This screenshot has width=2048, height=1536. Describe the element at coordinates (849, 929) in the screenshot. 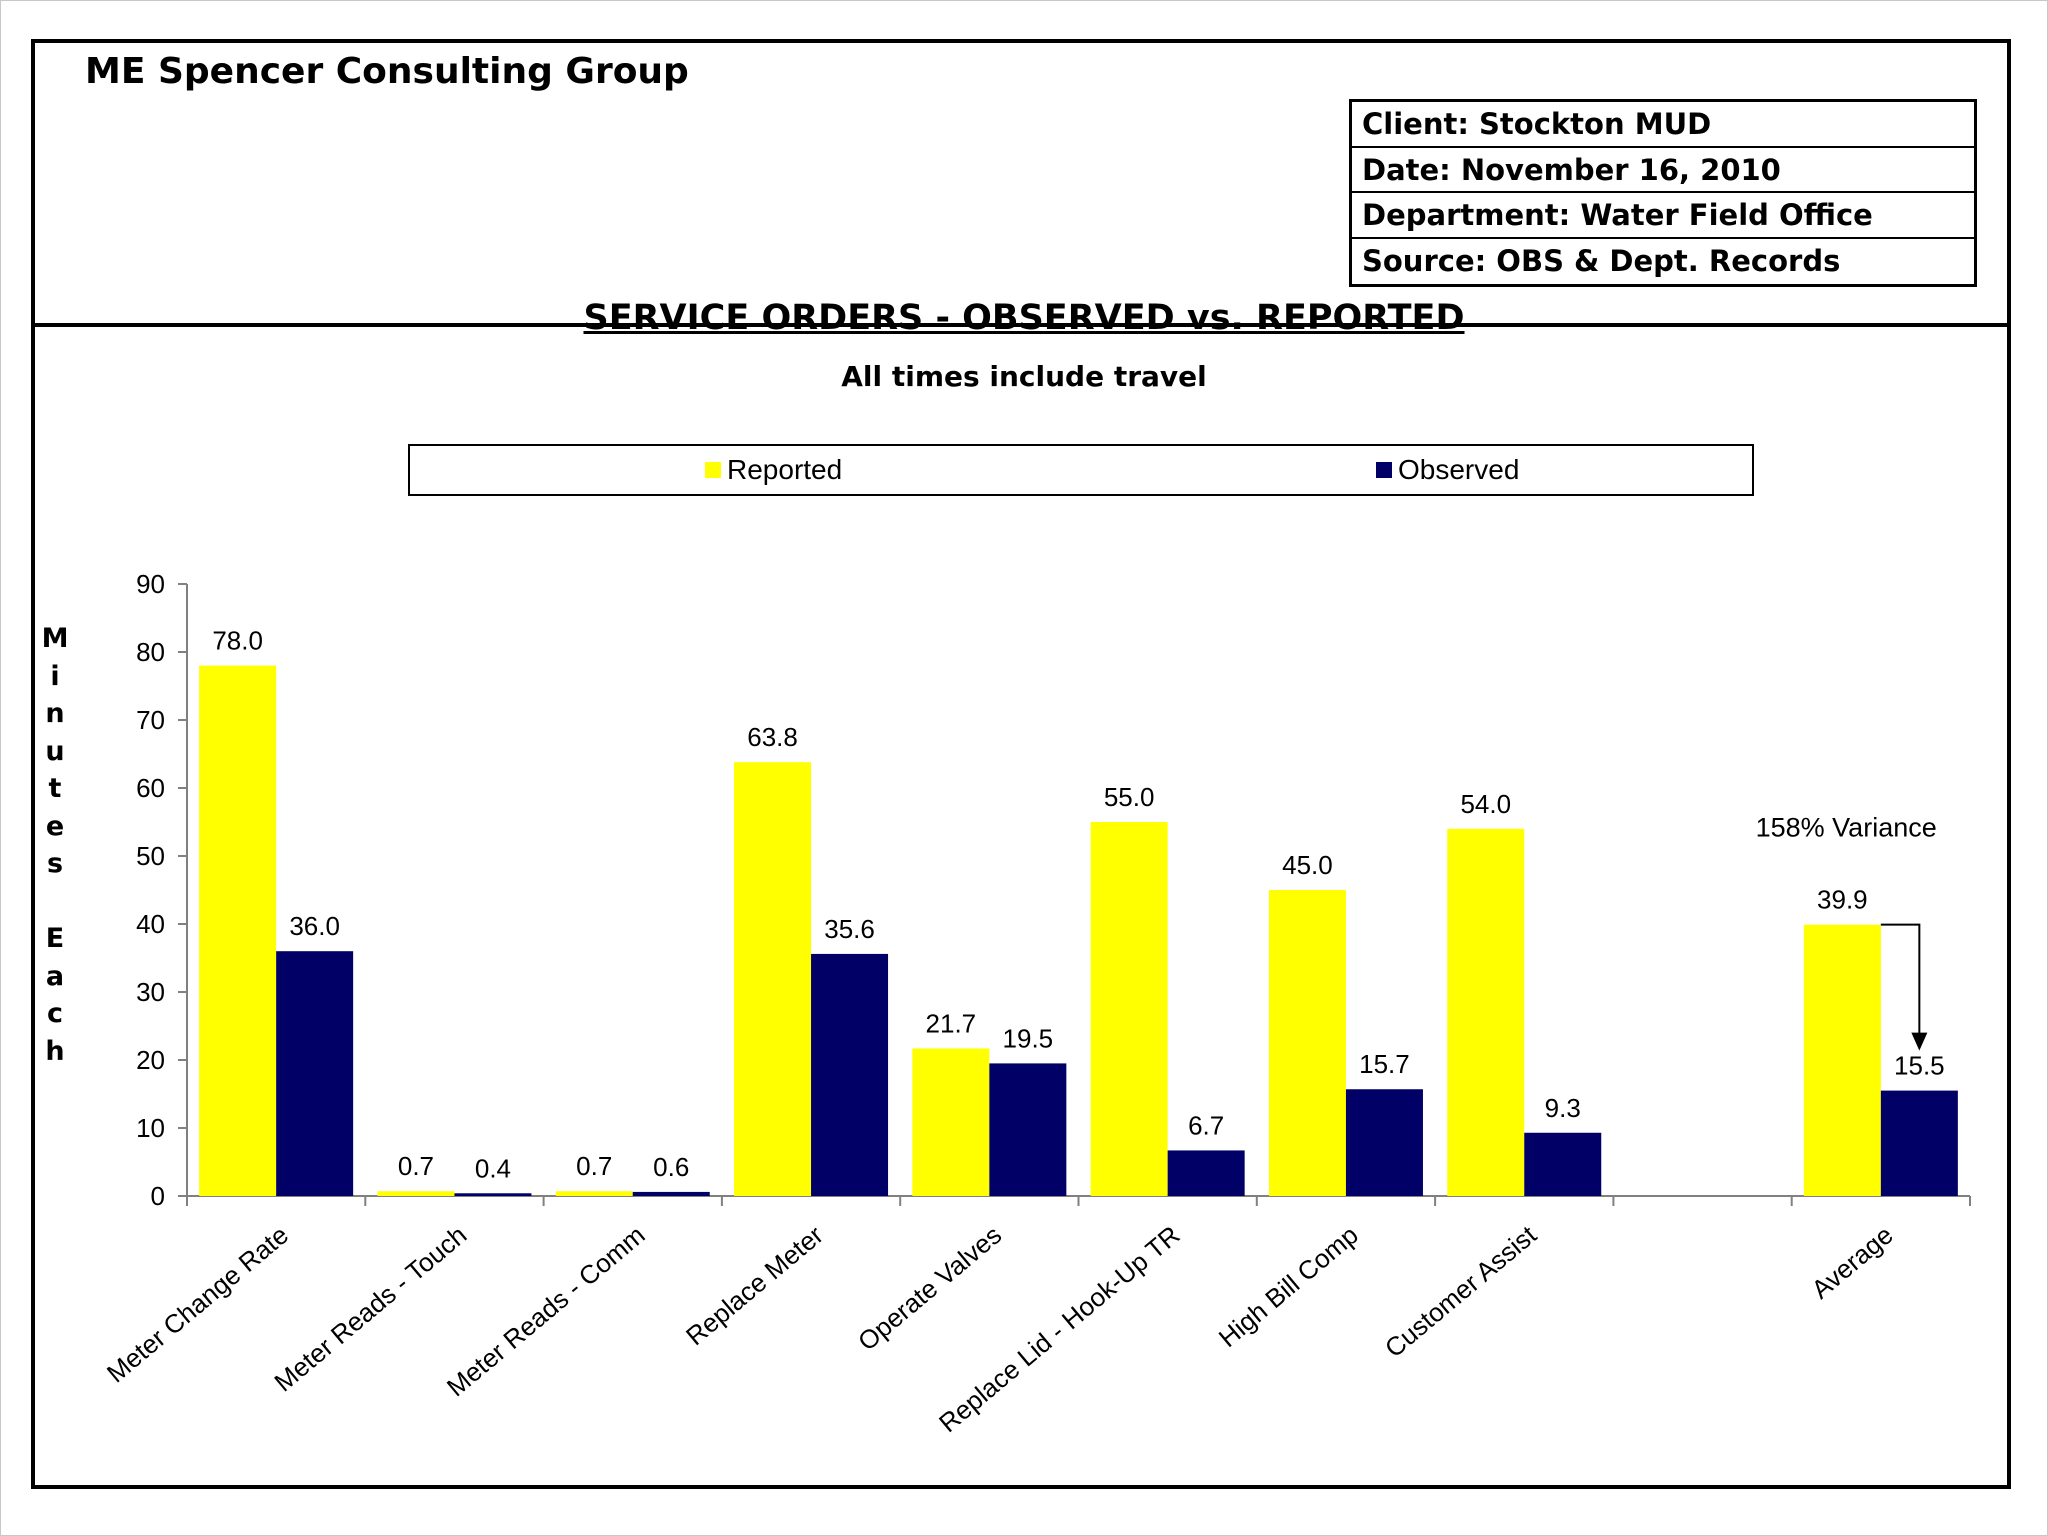

I see `data-label-observed: 35.6` at that location.